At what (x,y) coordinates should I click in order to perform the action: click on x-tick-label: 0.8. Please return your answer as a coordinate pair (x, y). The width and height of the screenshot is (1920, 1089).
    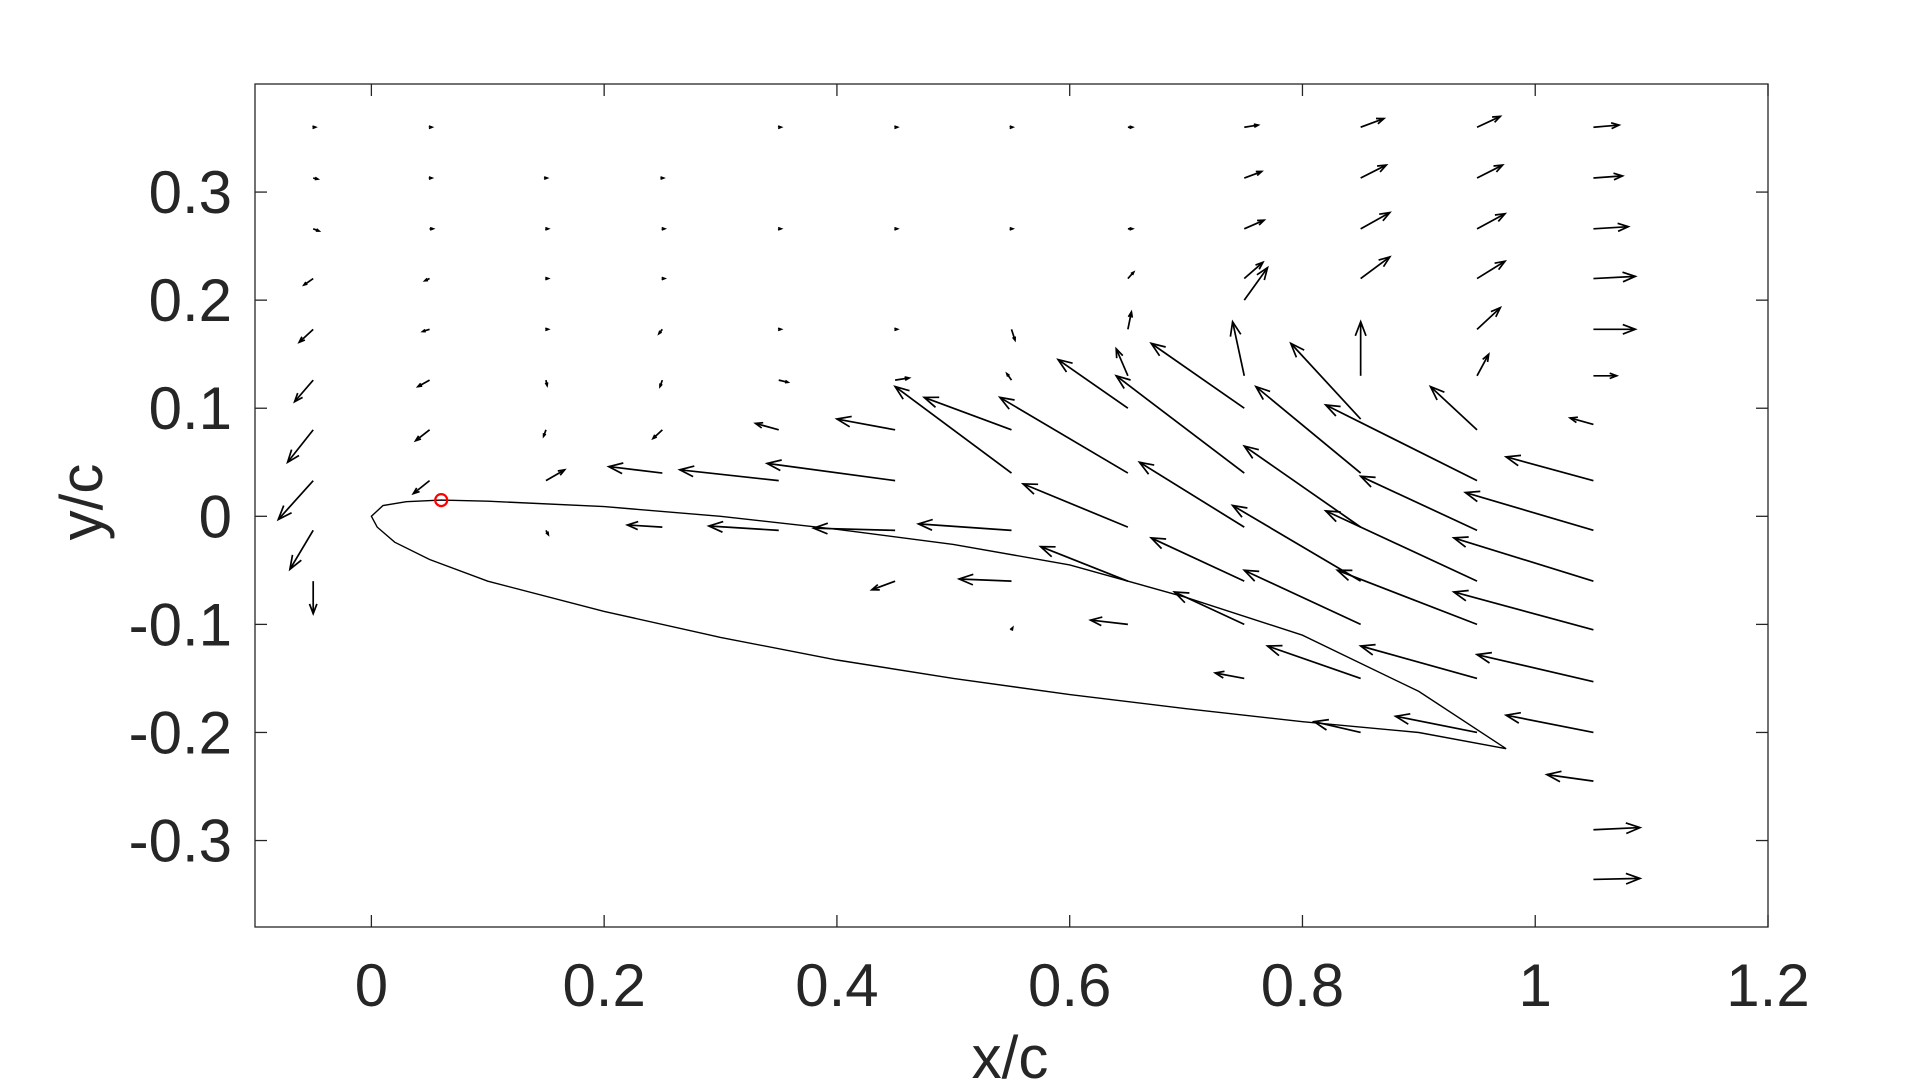
    Looking at the image, I should click on (1302, 985).